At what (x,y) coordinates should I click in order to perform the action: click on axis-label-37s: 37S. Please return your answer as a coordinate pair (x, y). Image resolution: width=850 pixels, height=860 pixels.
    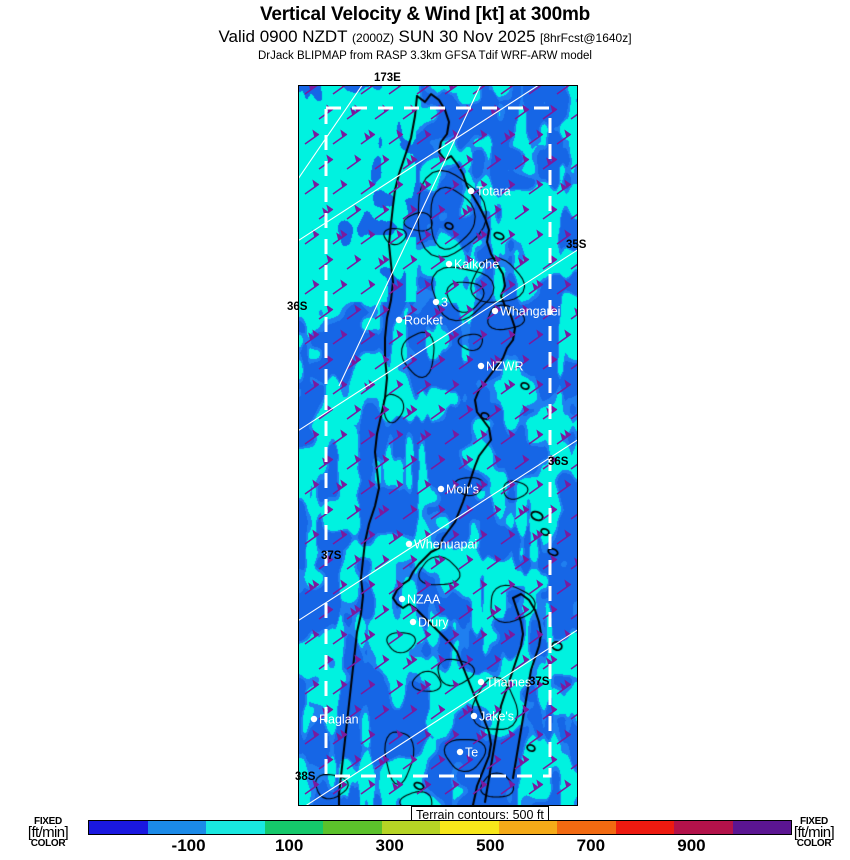
    Looking at the image, I should click on (331, 556).